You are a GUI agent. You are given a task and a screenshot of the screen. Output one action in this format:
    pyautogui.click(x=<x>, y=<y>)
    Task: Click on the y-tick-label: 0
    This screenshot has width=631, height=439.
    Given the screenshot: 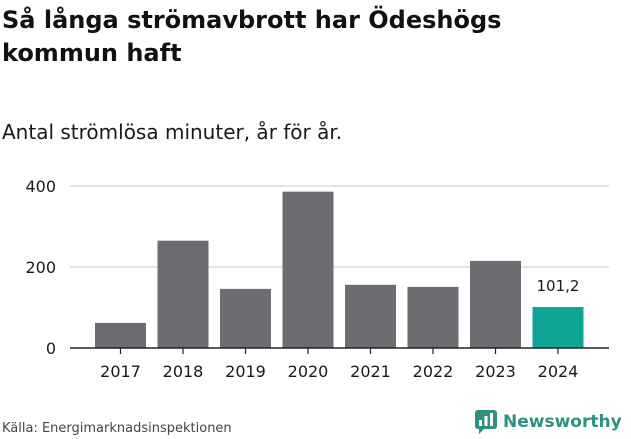 What is the action you would take?
    pyautogui.click(x=51, y=348)
    